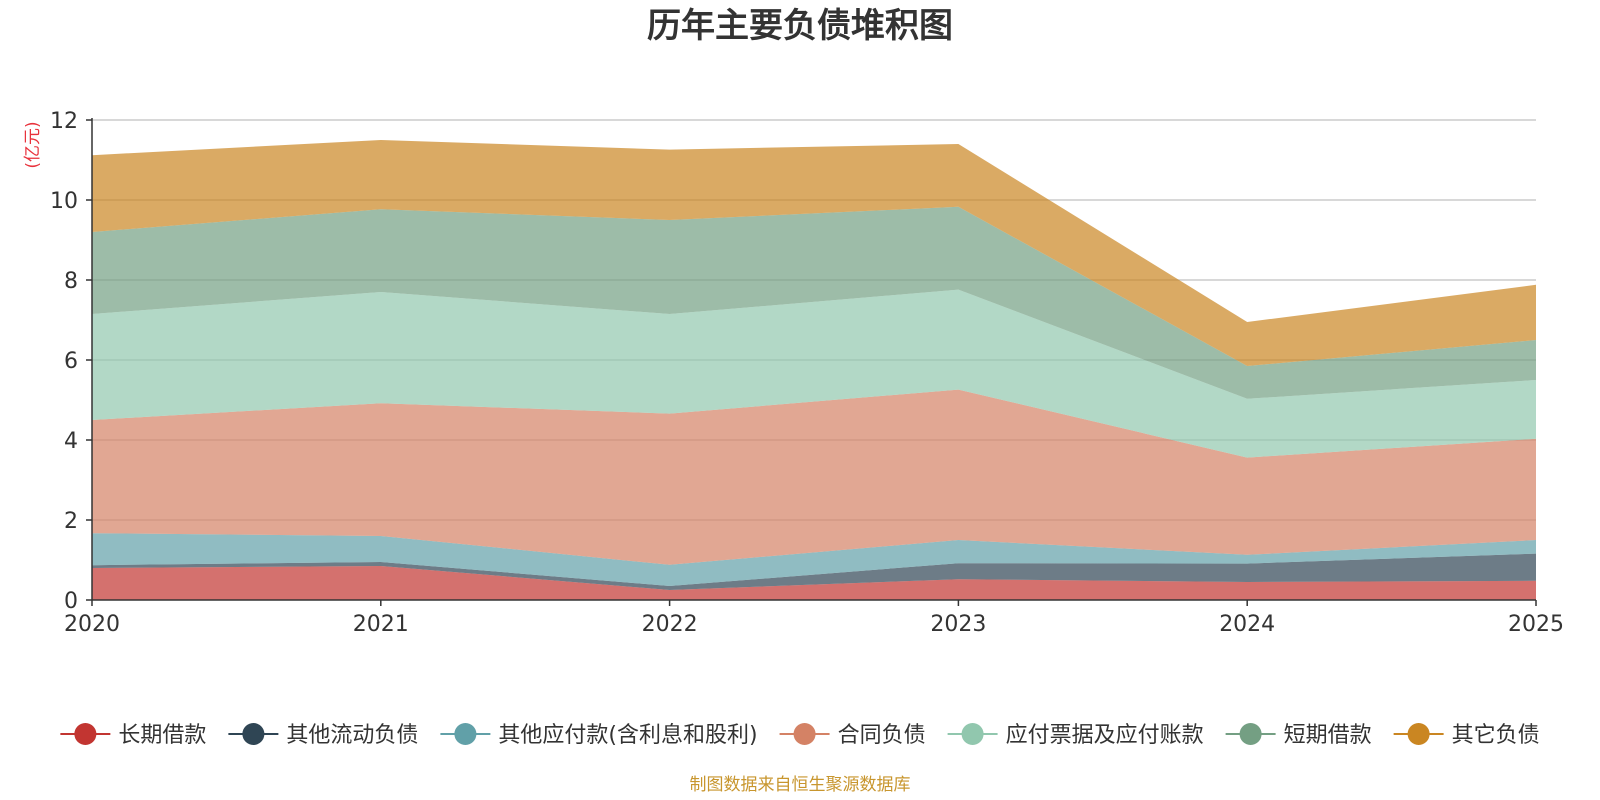  What do you see at coordinates (1496, 735) in the screenshot?
I see `legend-label: 其它负债` at bounding box center [1496, 735].